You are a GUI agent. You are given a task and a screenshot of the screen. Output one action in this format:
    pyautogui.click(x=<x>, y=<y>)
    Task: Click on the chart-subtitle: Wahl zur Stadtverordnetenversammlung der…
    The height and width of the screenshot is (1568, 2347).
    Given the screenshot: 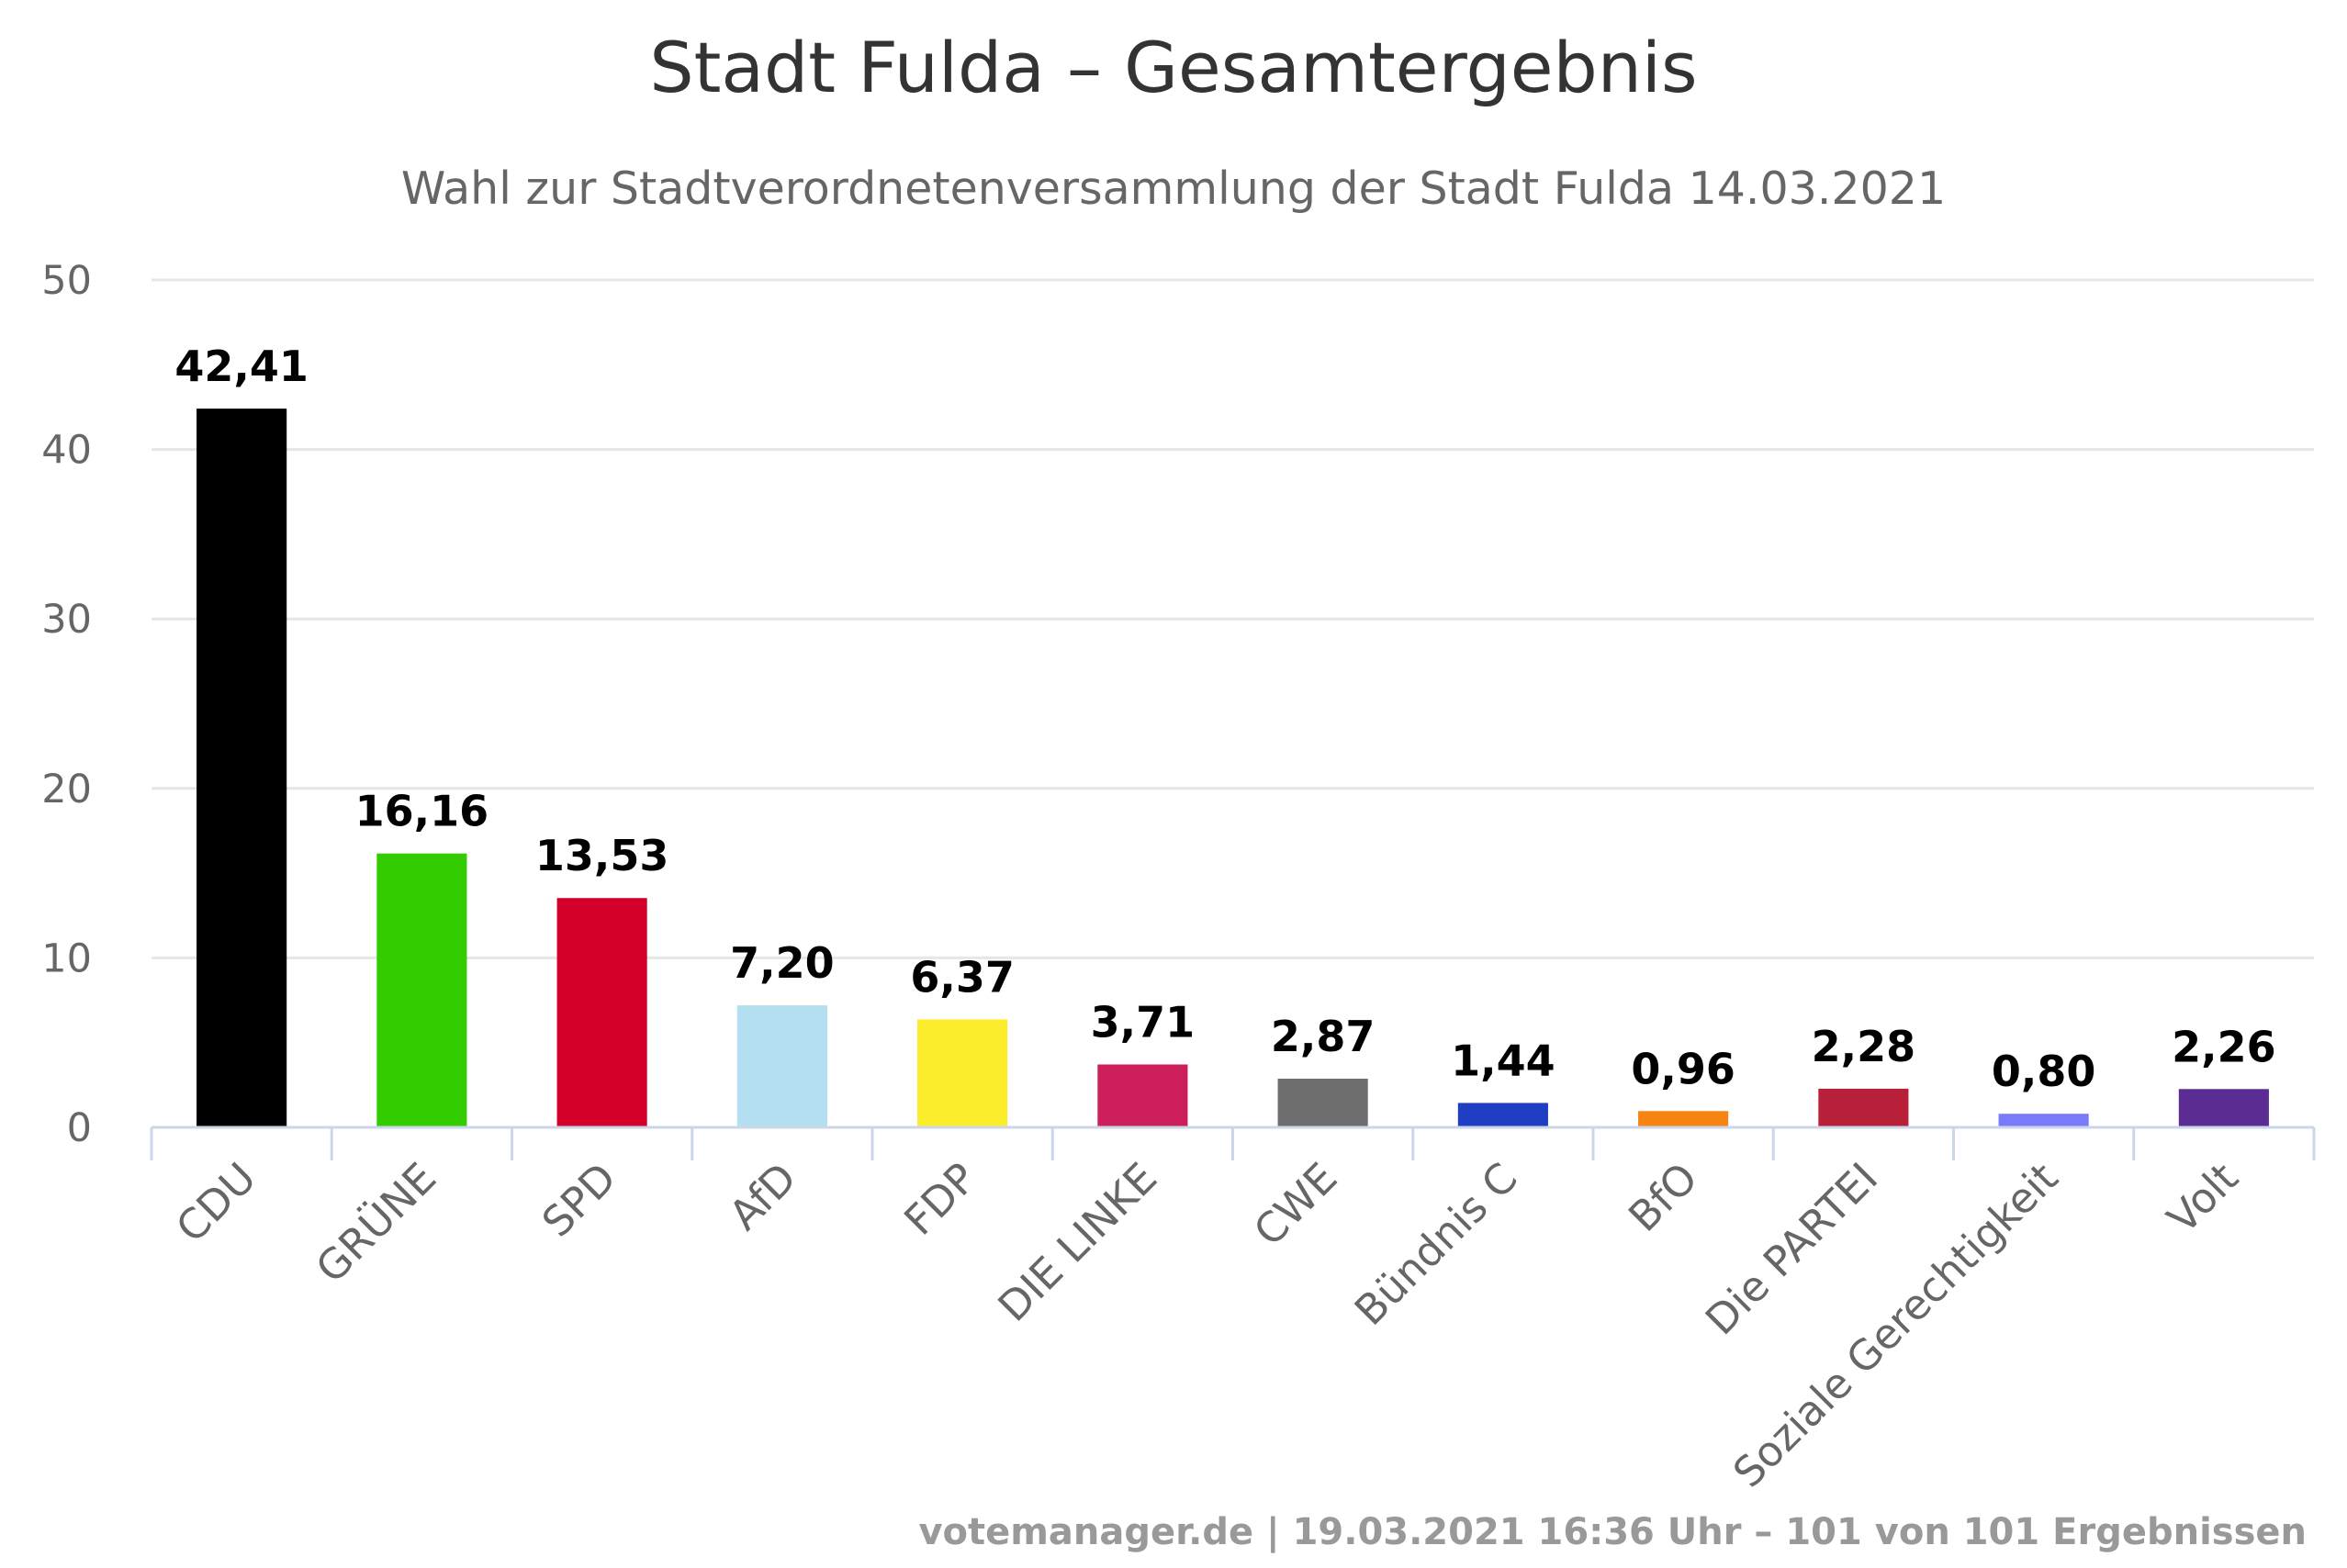 What is the action you would take?
    pyautogui.click(x=1173, y=188)
    